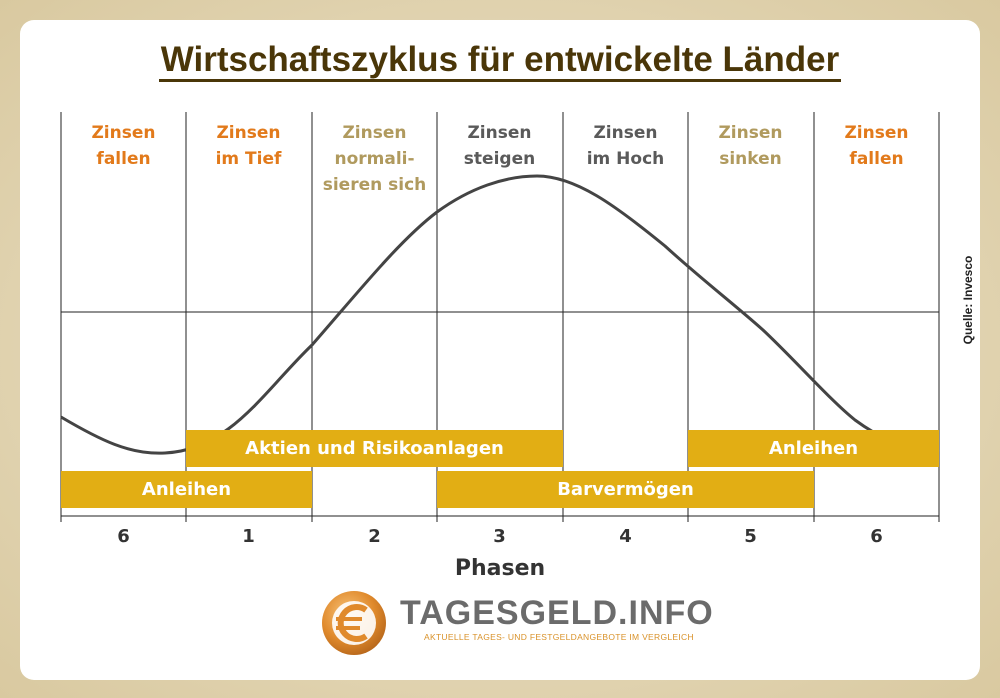  What do you see at coordinates (750, 146) in the screenshot?
I see `phase-header-6: Zinsen sinken` at bounding box center [750, 146].